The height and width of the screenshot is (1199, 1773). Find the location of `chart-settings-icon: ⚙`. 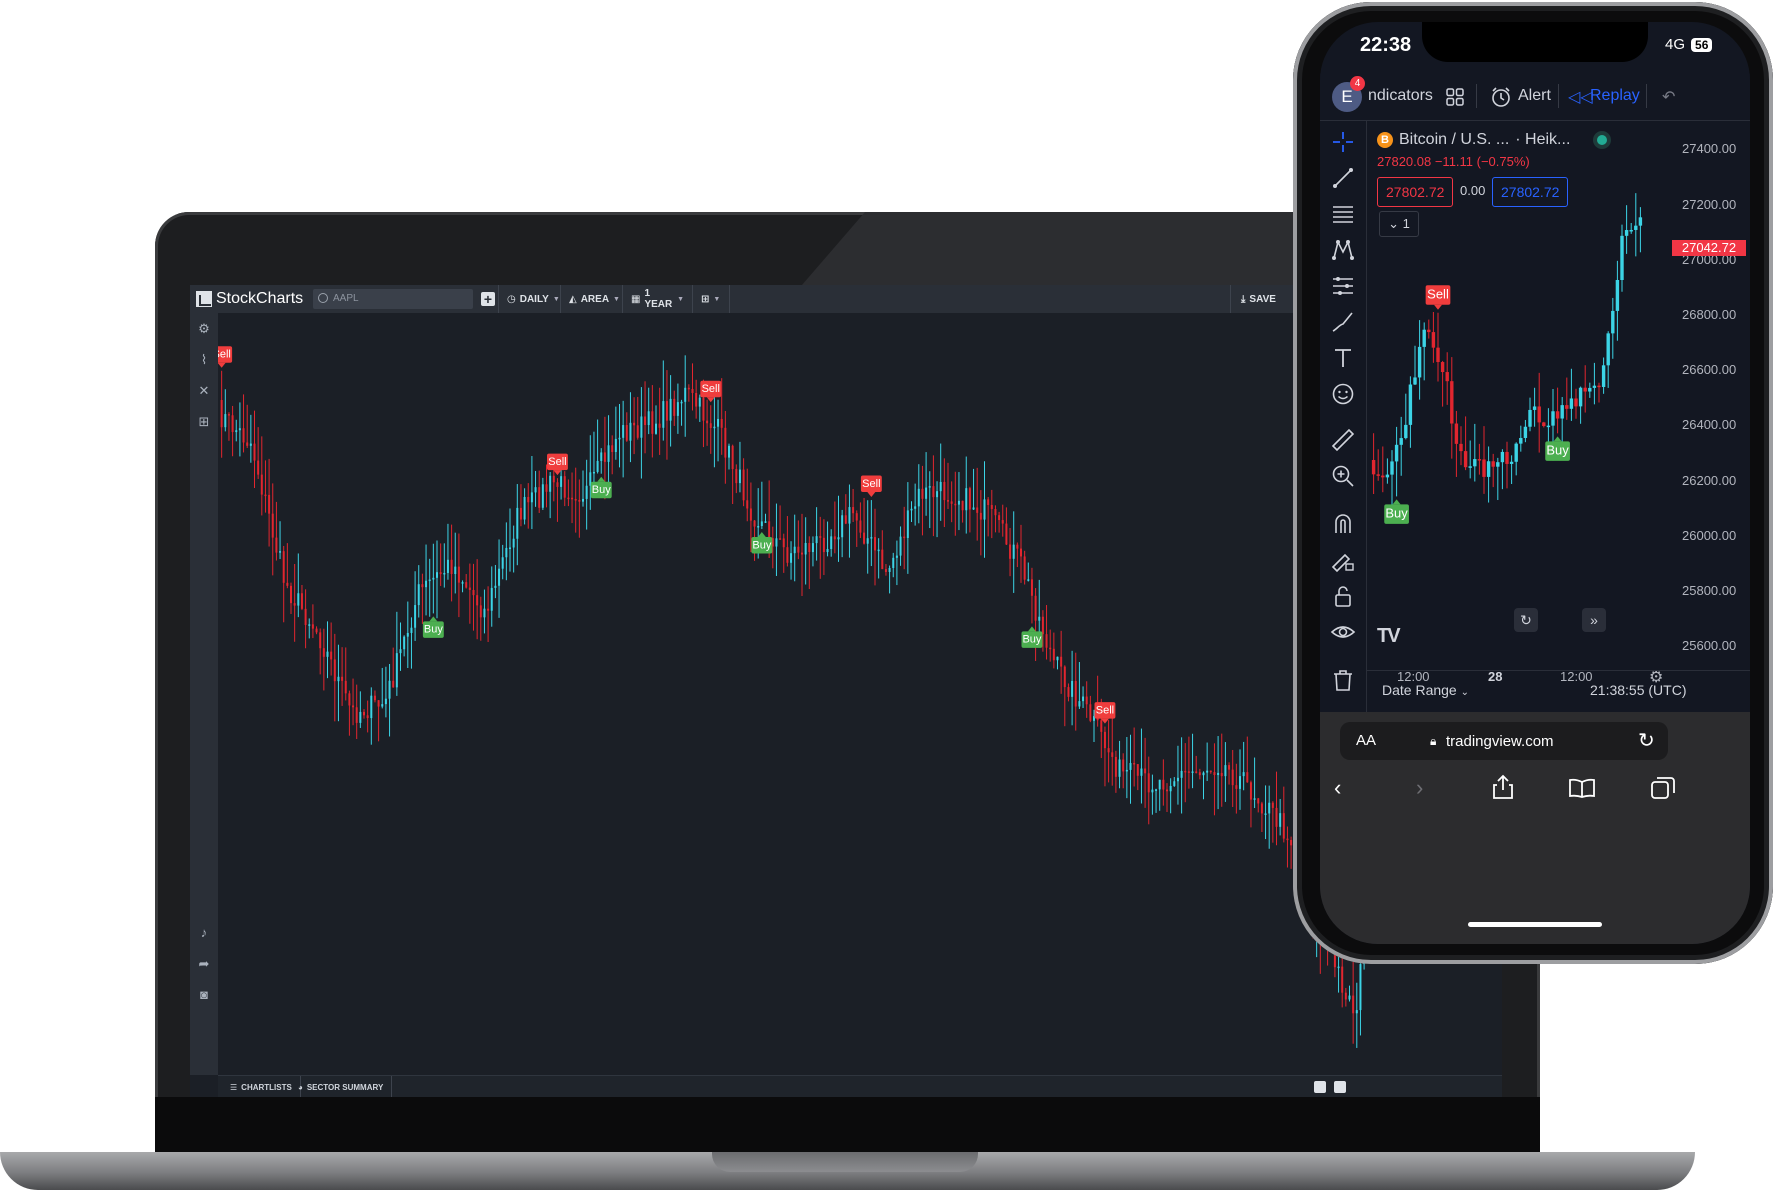

chart-settings-icon: ⚙ is located at coordinates (1656, 677).